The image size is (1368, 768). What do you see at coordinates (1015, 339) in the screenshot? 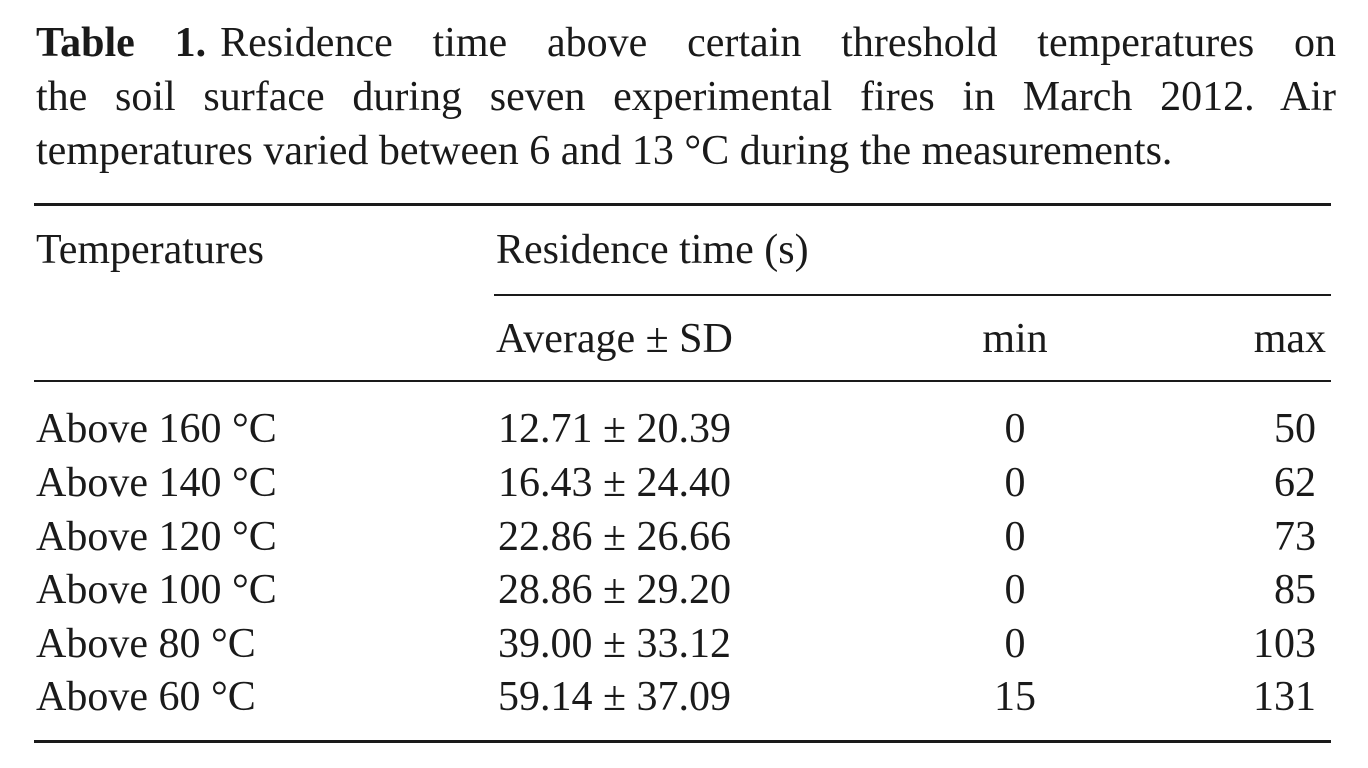
I see `header-min: min` at bounding box center [1015, 339].